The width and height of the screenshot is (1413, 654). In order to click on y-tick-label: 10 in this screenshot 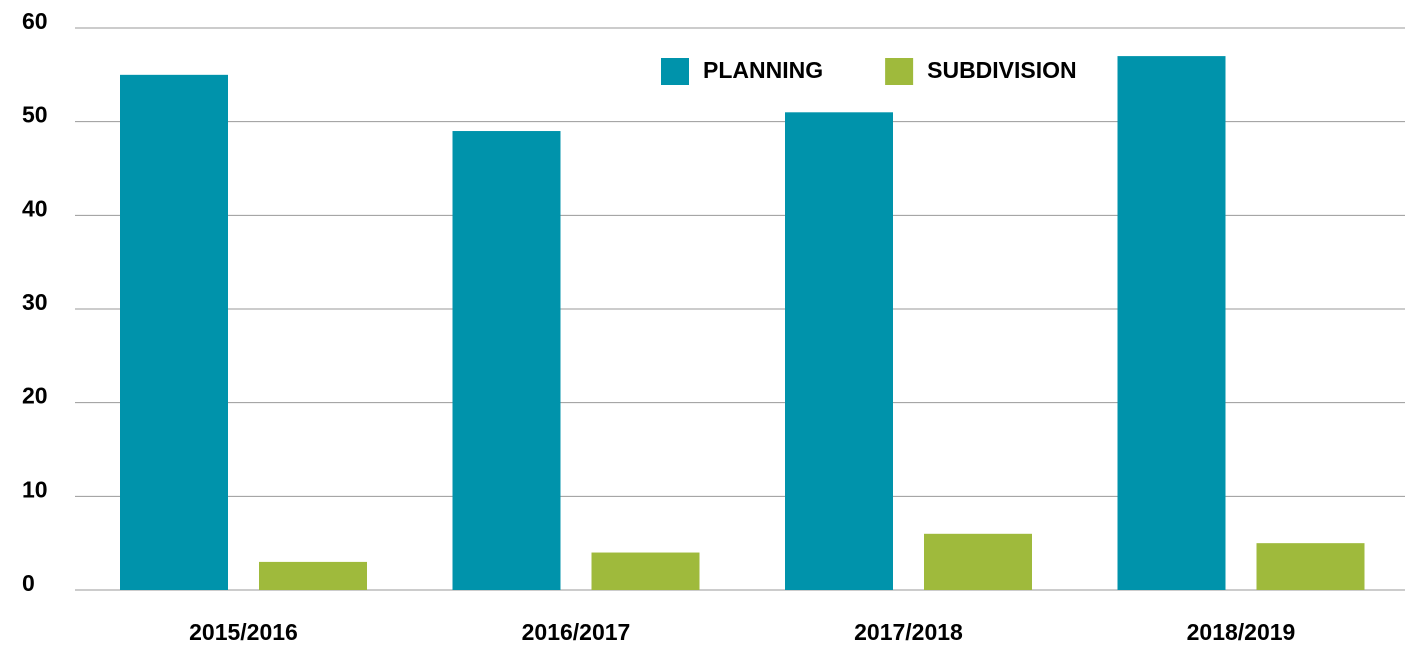, I will do `click(35, 489)`.